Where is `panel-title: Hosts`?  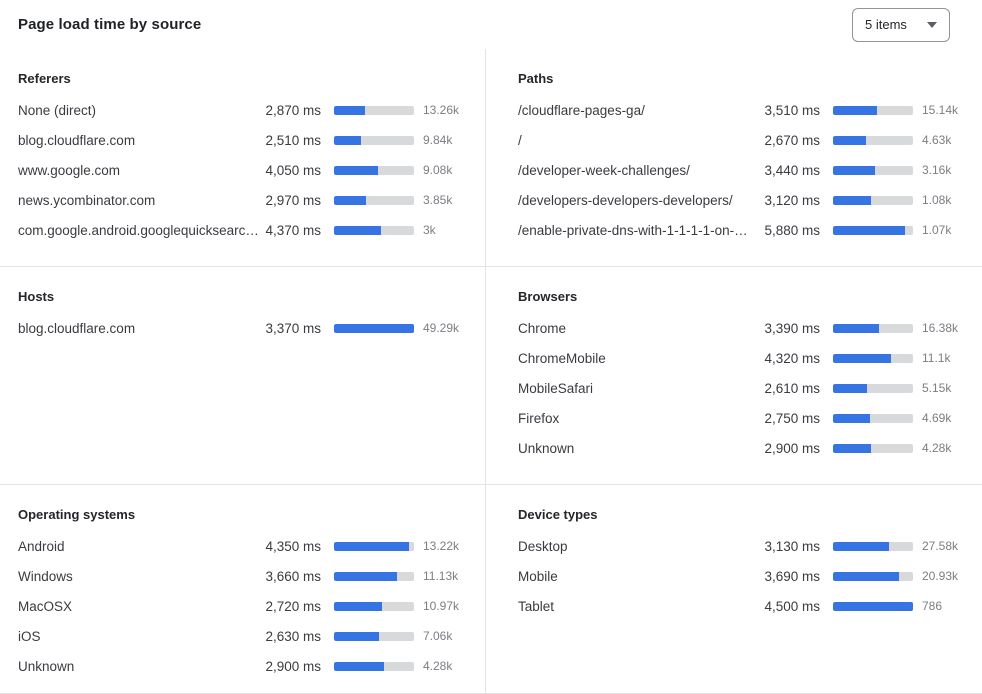 panel-title: Hosts is located at coordinates (36, 296).